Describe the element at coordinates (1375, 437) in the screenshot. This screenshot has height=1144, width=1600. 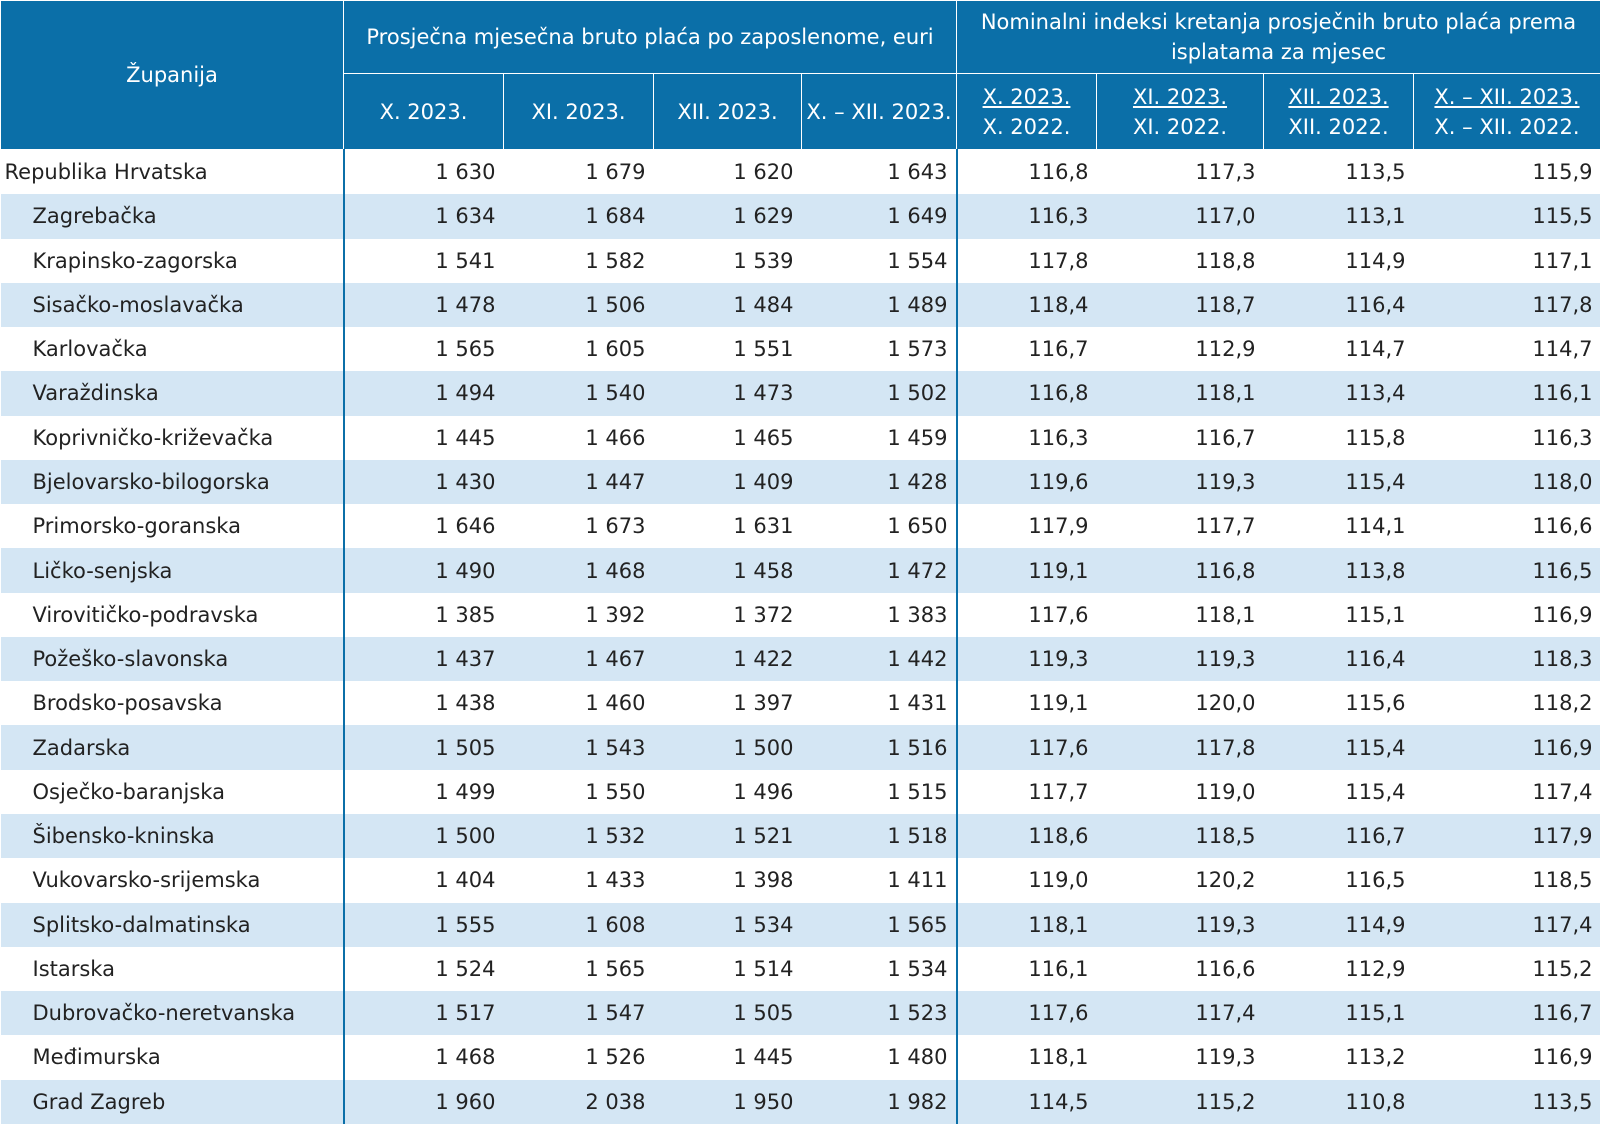
I see `index-cell: 115,8` at that location.